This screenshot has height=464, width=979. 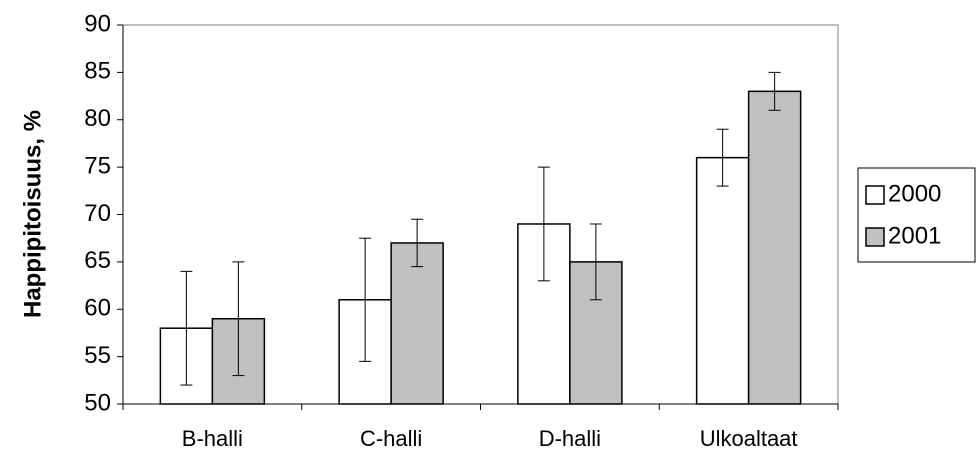 I want to click on y-tick-label: 85, so click(x=97, y=71).